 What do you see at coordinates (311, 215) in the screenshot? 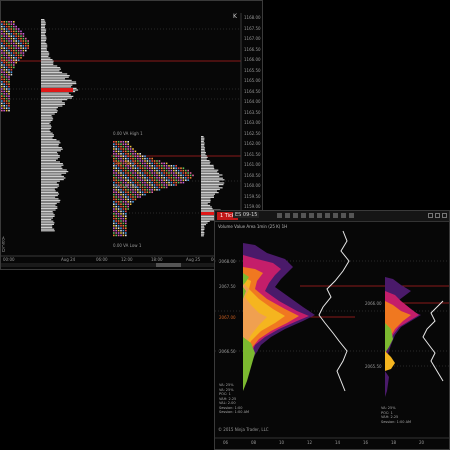
I see `line-icon` at bounding box center [311, 215].